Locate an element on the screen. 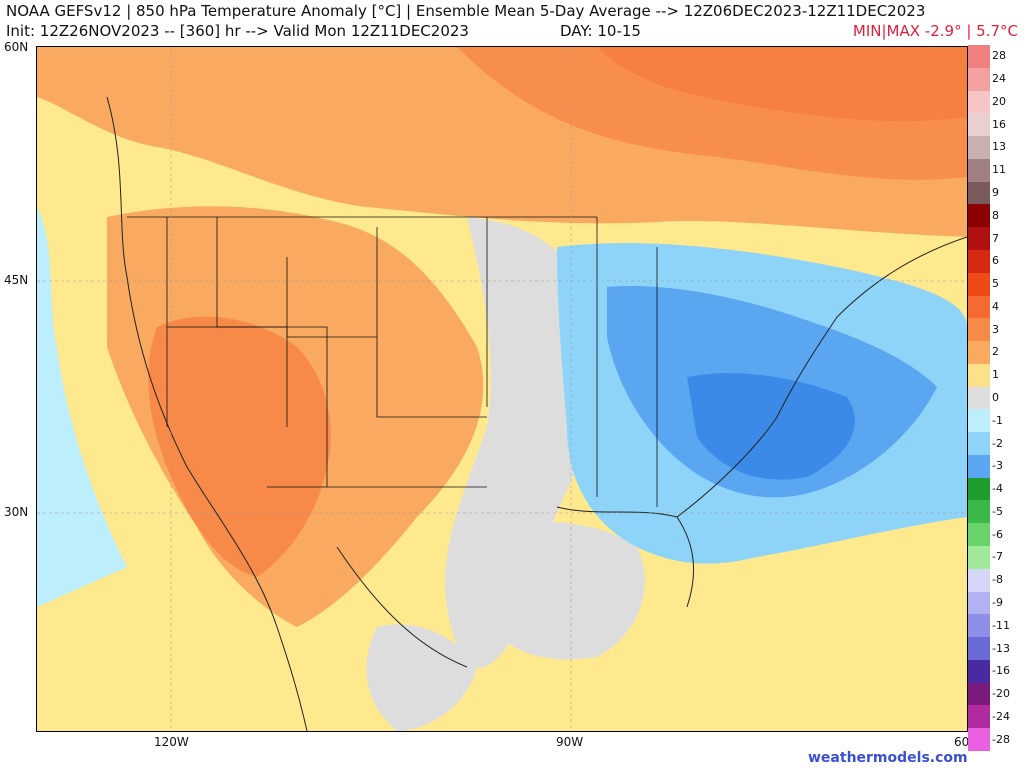  colorbar-label: 4 is located at coordinates (995, 306).